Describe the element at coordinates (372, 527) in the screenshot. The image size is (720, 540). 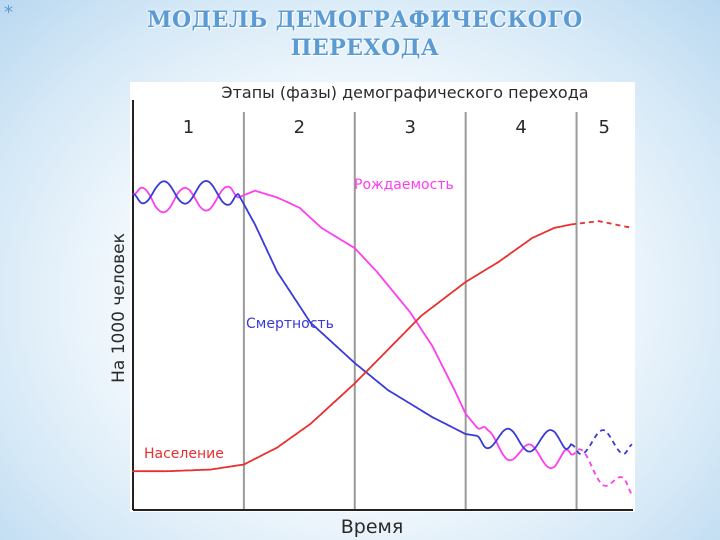
I see `x-axis-label: Время` at that location.